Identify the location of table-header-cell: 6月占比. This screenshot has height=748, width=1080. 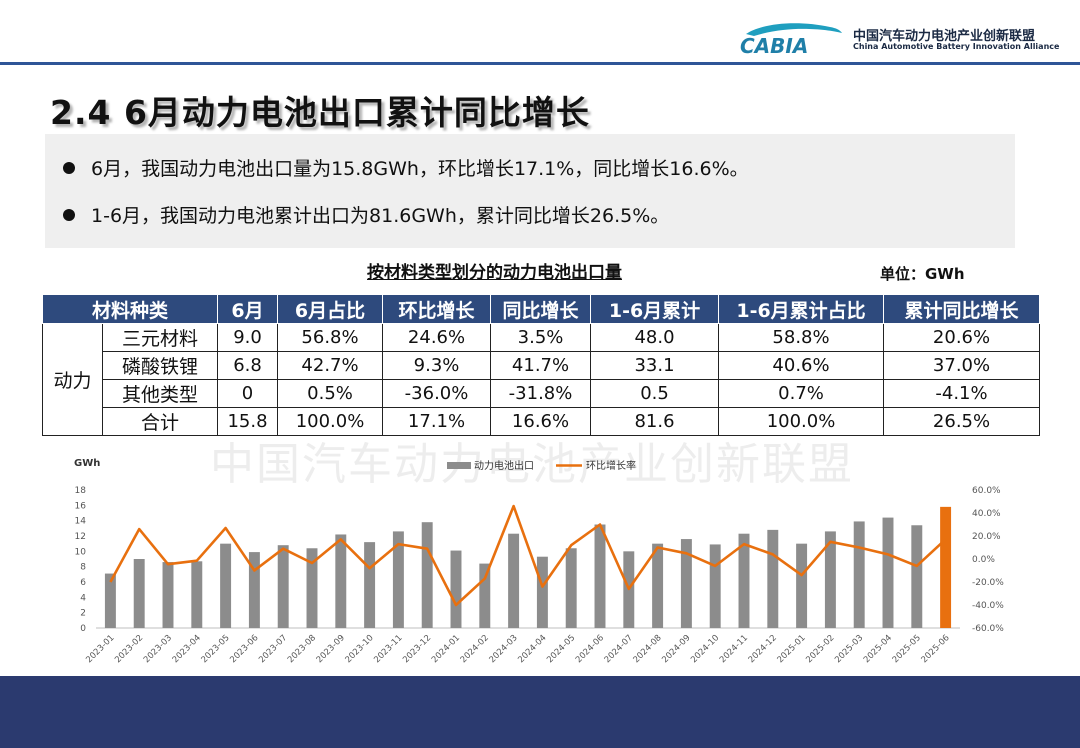
(330, 309).